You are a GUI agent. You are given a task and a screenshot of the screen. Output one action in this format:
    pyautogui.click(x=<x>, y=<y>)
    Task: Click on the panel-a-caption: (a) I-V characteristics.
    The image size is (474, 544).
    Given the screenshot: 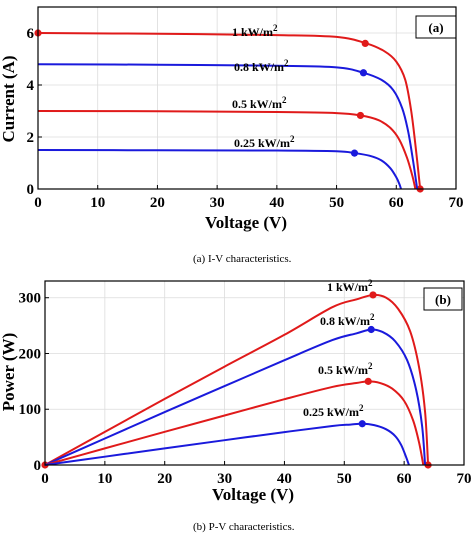 What is the action you would take?
    pyautogui.click(x=242, y=259)
    